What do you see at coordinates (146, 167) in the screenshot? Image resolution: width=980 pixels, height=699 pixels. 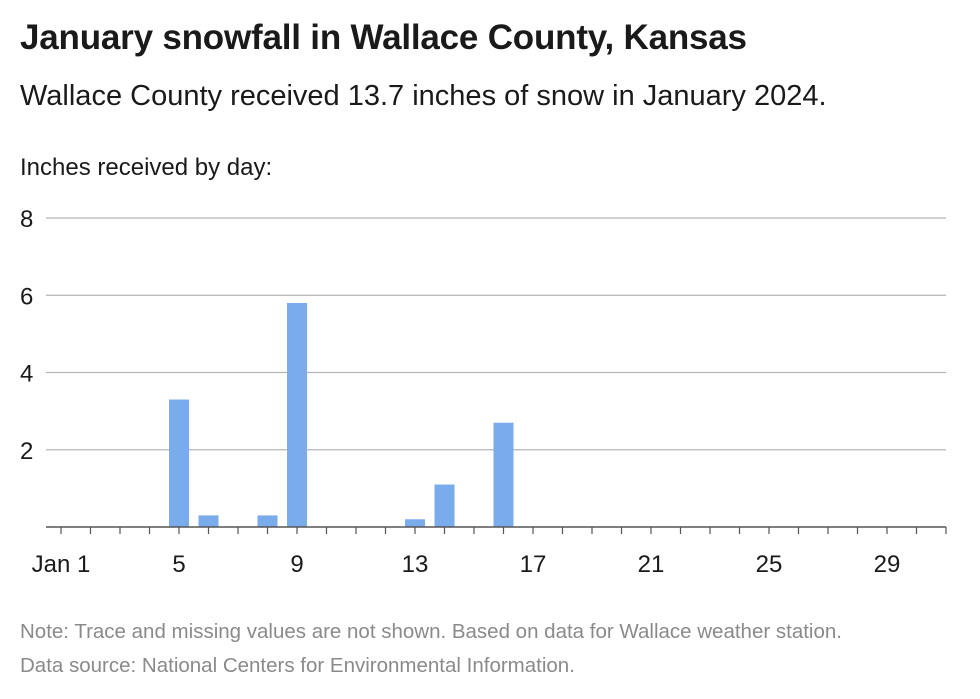 I see `y-axis-label: Inches received by day:` at bounding box center [146, 167].